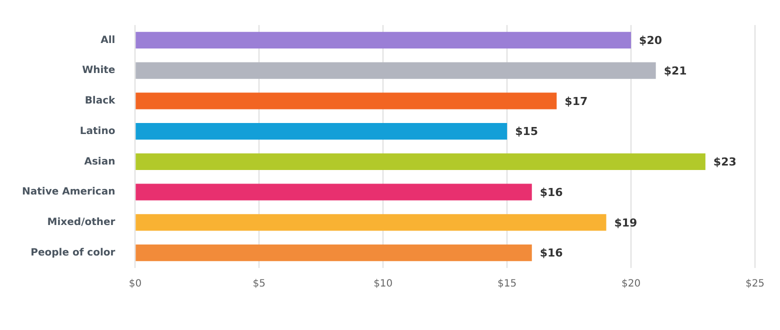 Image resolution: width=780 pixels, height=330 pixels. Describe the element at coordinates (81, 222) in the screenshot. I see `y-tick-label: Mixed/other` at that location.